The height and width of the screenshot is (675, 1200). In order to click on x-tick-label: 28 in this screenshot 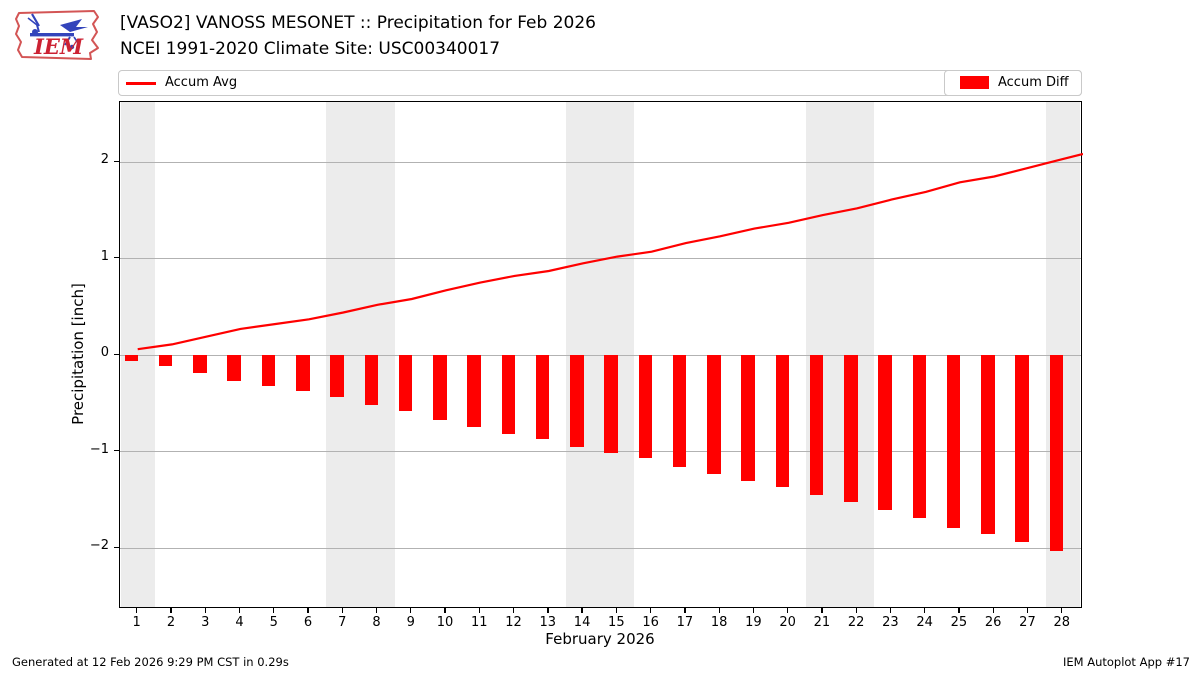, I will do `click(1061, 622)`.